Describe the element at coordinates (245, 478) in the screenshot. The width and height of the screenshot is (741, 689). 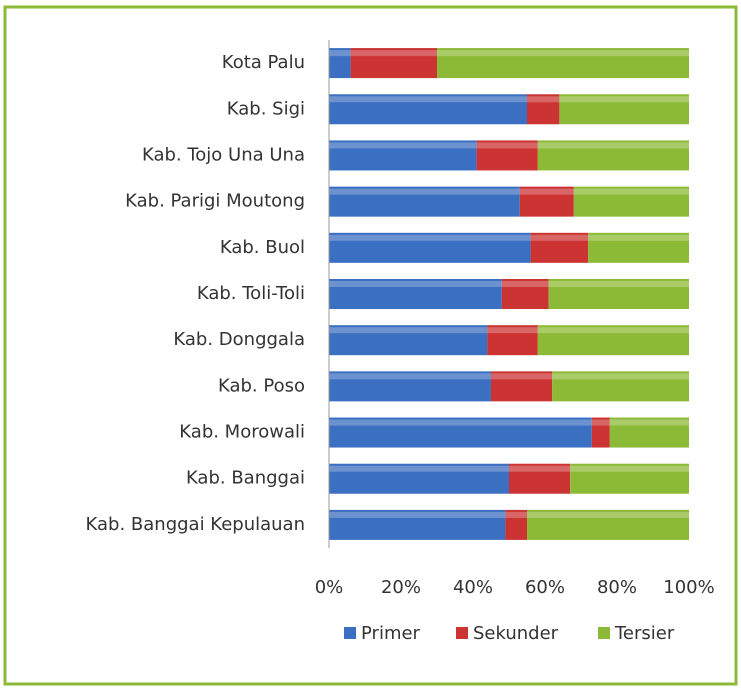
I see `y-tick-label: Kab. Banggai` at that location.